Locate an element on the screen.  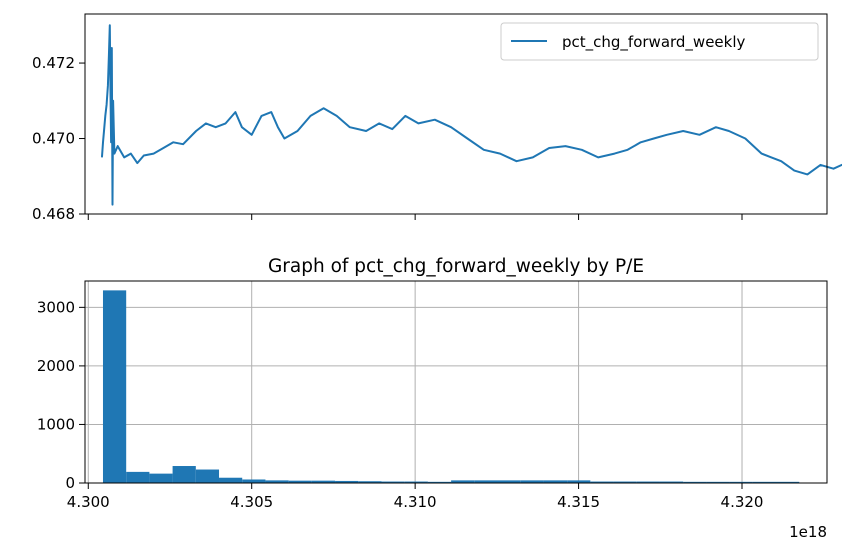
legend: pct_chg_forward_weekly is located at coordinates (659, 41).